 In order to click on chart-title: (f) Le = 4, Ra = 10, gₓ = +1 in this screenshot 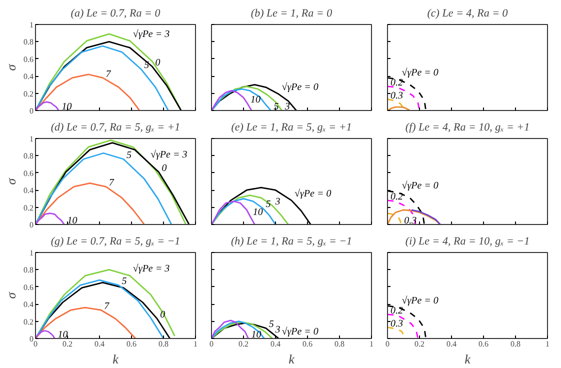, I will do `click(467, 128)`.